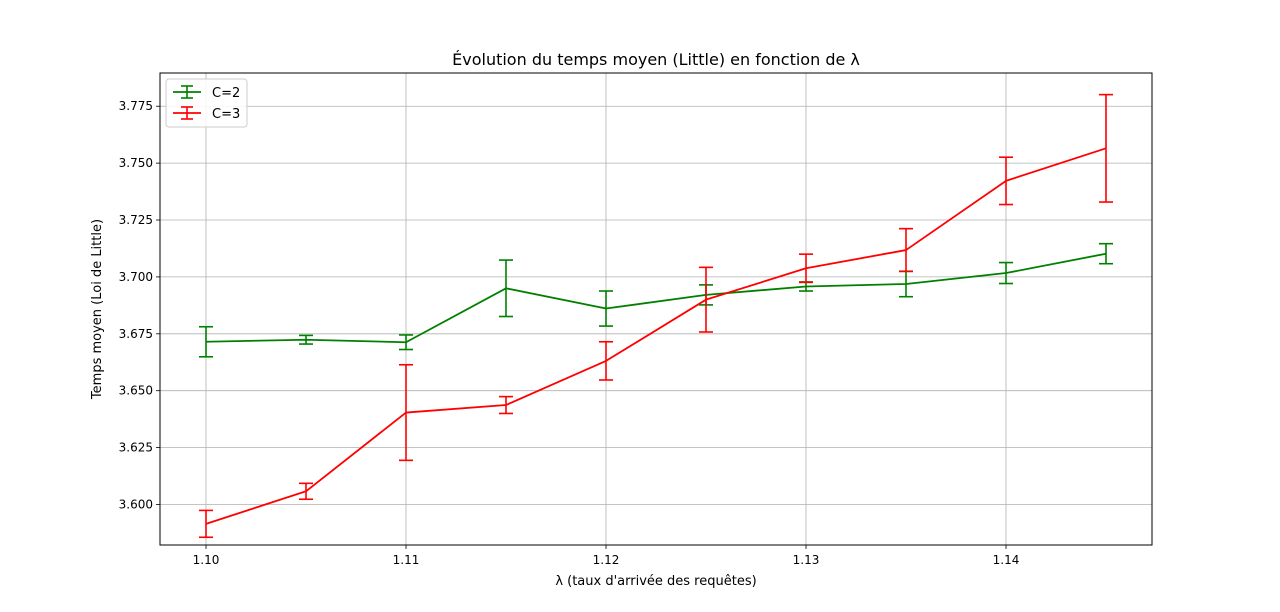 This screenshot has height=612, width=1280. Describe the element at coordinates (206, 93) in the screenshot. I see `legend-entry-1: C=2` at that location.